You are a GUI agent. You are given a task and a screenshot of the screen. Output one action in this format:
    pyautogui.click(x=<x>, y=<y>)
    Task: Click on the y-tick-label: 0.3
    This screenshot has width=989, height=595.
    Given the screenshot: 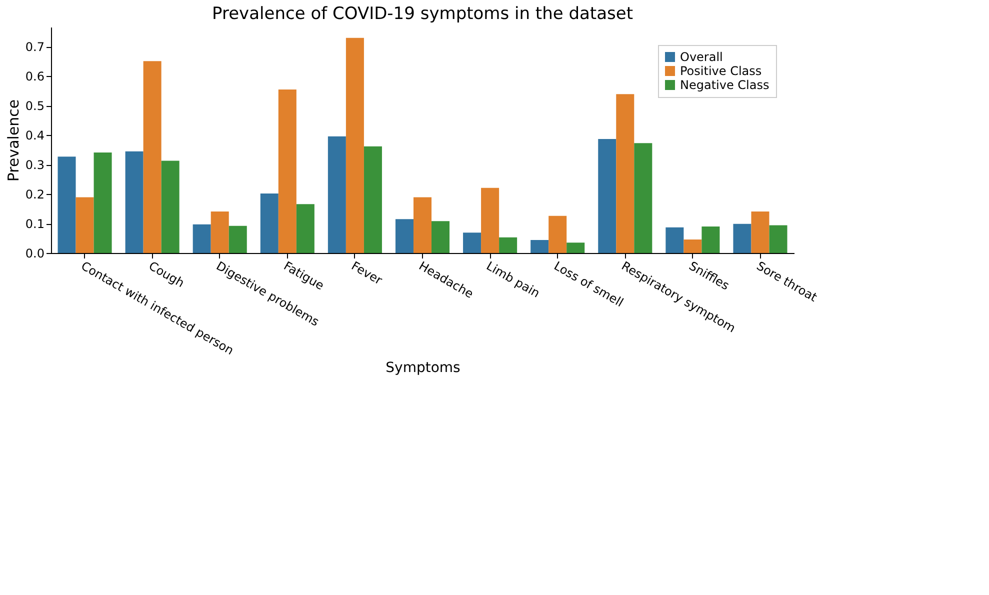 What is the action you would take?
    pyautogui.click(x=34, y=165)
    